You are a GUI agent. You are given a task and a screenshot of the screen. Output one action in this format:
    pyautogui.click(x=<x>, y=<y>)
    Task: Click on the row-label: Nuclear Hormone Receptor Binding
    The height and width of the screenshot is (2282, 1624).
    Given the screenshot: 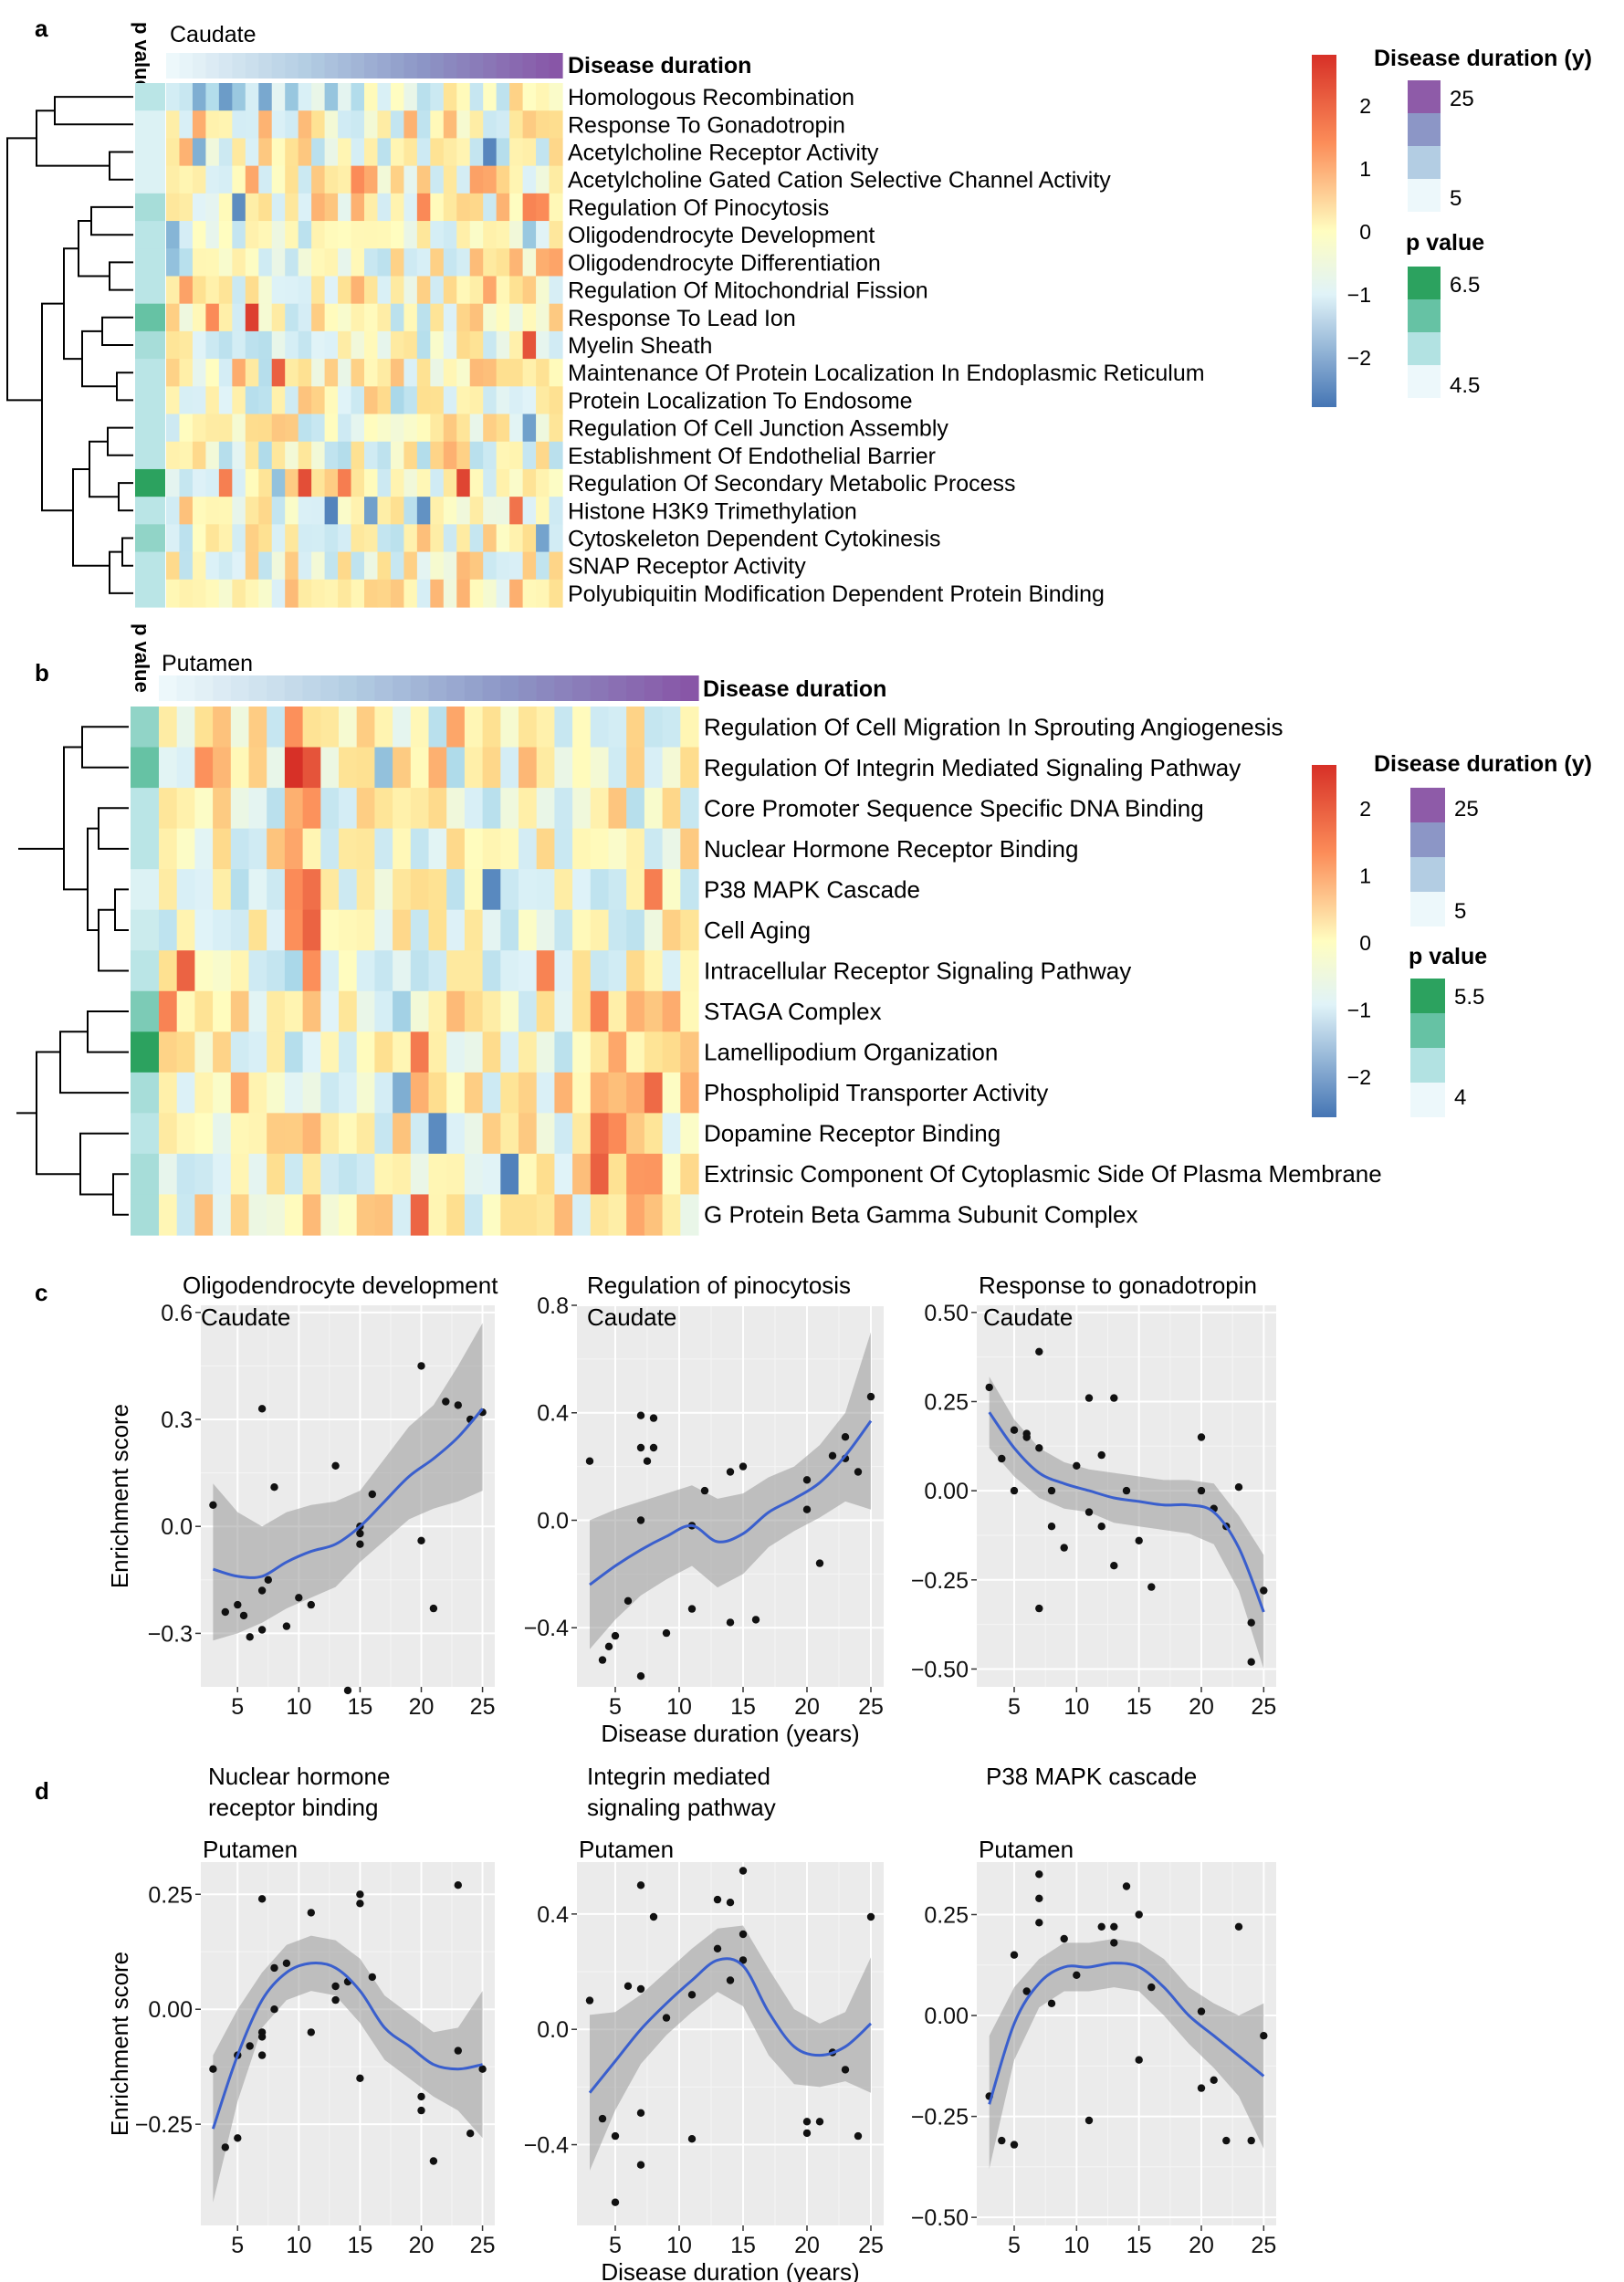 What is the action you would take?
    pyautogui.click(x=891, y=849)
    